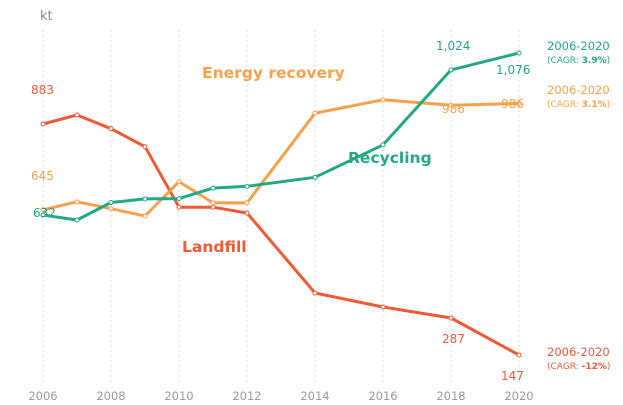 This screenshot has height=405, width=623. I want to click on data-label-energy-2020: 986, so click(512, 104).